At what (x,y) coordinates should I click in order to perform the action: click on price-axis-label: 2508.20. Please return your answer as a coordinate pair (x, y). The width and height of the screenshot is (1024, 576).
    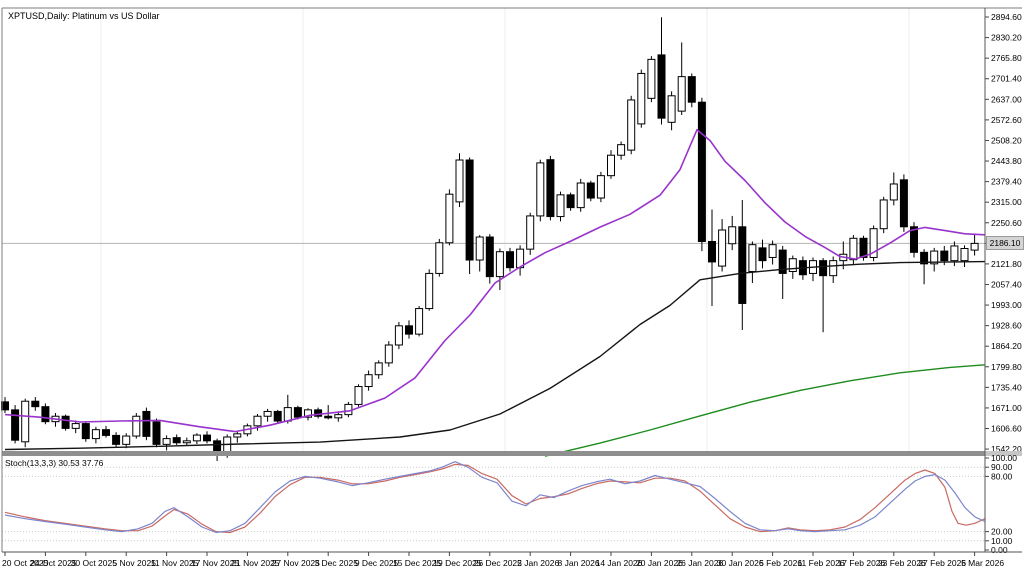
    Looking at the image, I should click on (1006, 140).